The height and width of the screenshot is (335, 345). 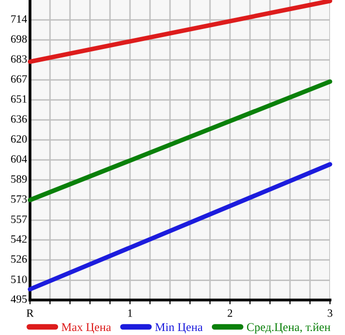 I want to click on y-tick-label: 589, so click(x=19, y=179).